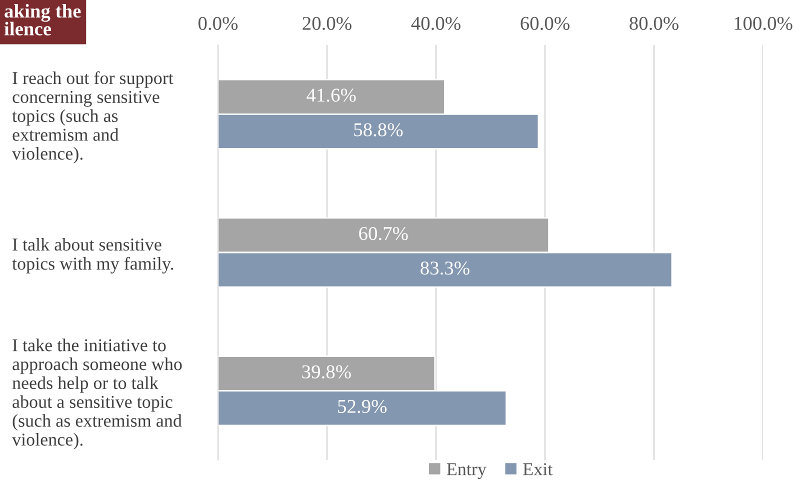  What do you see at coordinates (538, 469) in the screenshot?
I see `legend-label: Exit` at bounding box center [538, 469].